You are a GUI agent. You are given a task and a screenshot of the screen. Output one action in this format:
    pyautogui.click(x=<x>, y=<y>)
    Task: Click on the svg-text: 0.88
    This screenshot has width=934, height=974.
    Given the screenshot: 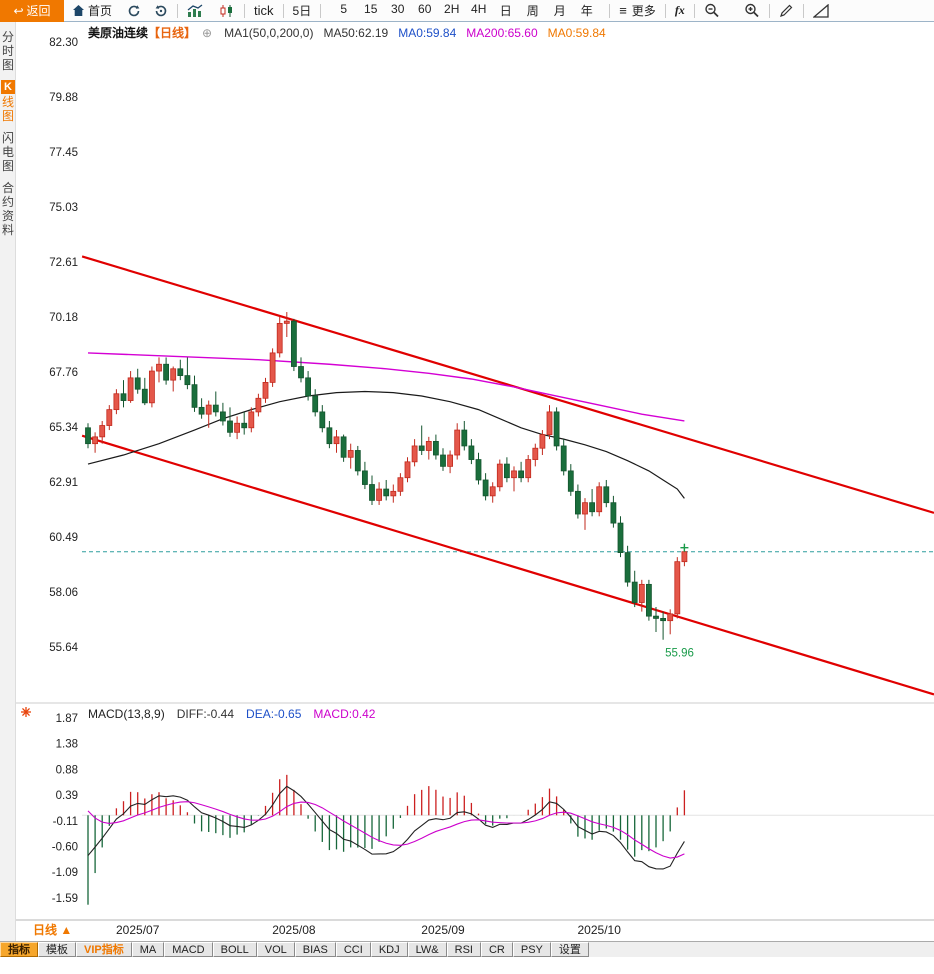 What is the action you would take?
    pyautogui.click(x=67, y=771)
    